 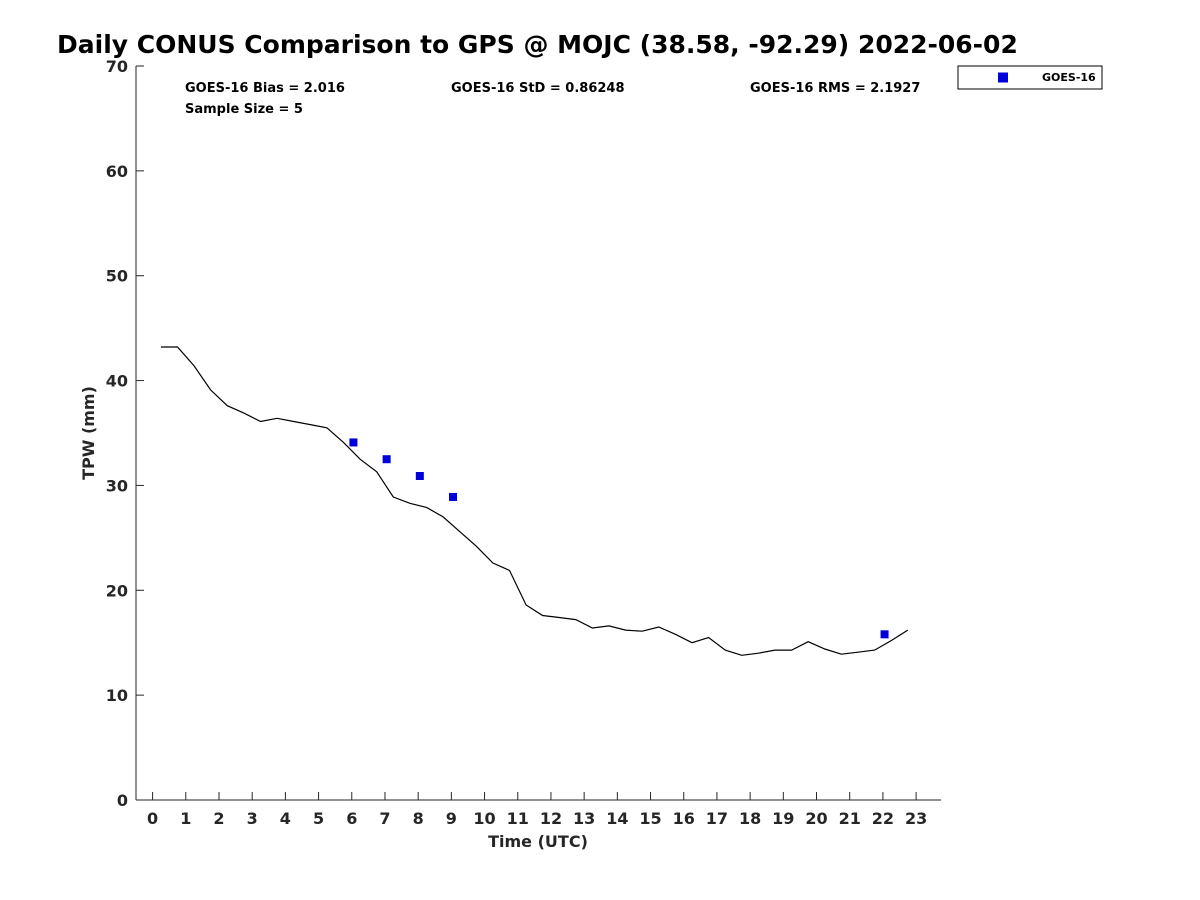 I want to click on y-tick-label: 70, so click(x=117, y=66).